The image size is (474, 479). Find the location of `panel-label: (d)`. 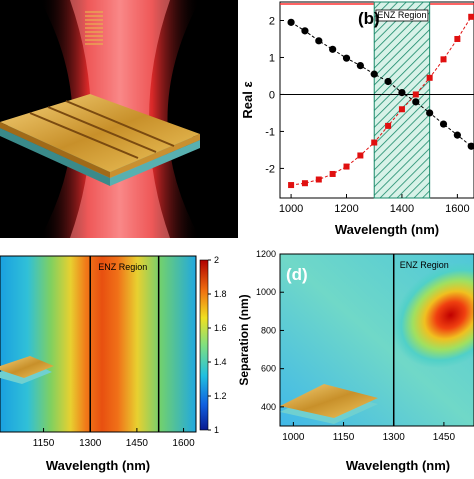

panel-label: (d) is located at coordinates (297, 274).